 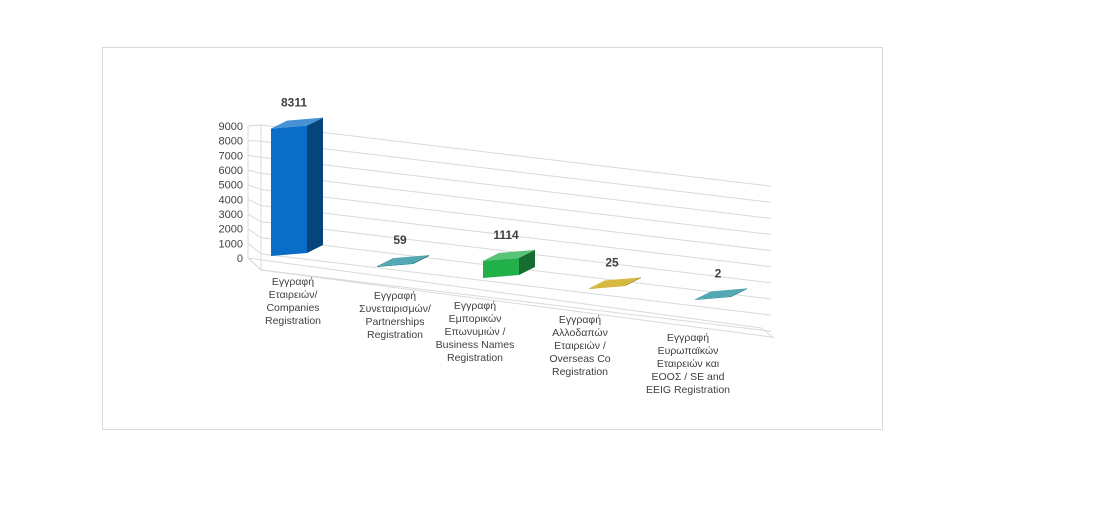 What do you see at coordinates (688, 390) in the screenshot?
I see `category-label-line: EEIG Registration` at bounding box center [688, 390].